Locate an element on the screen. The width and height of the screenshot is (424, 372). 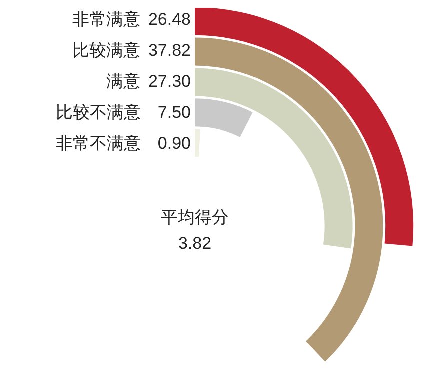
category-label: 非常满意 is located at coordinates (106, 20).